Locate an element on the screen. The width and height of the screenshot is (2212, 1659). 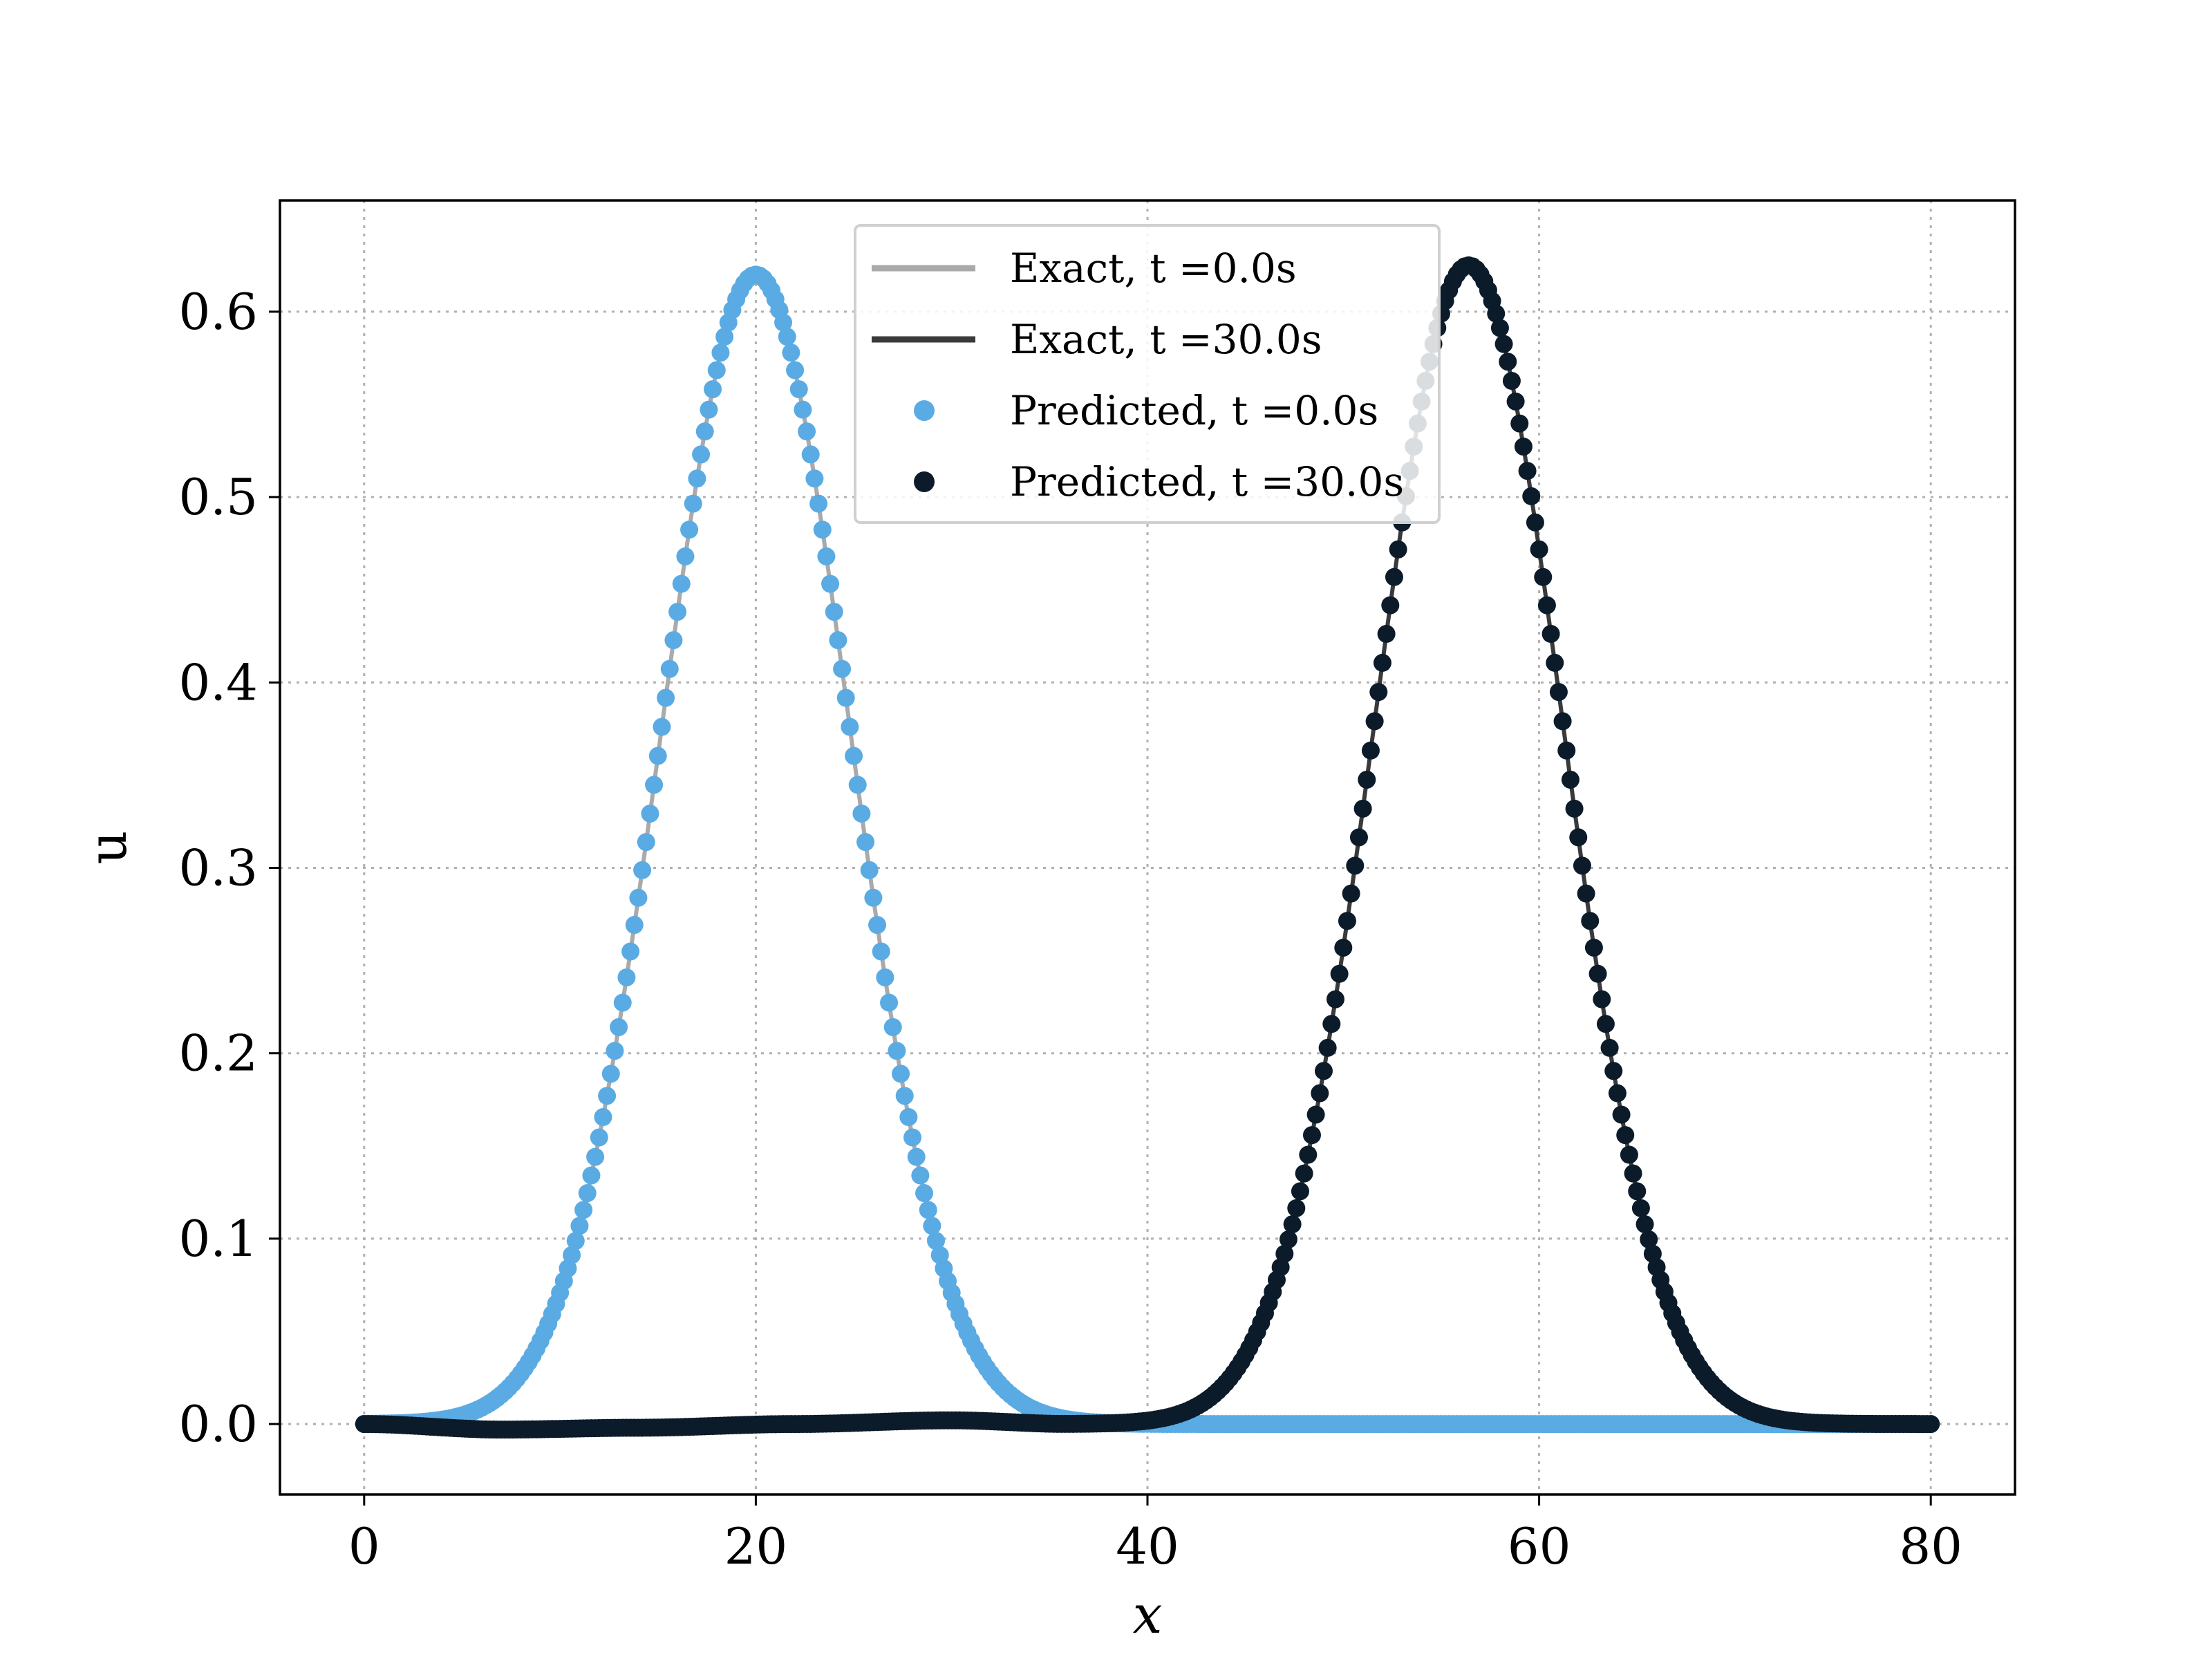
x-axis-label: x is located at coordinates (1148, 1614).